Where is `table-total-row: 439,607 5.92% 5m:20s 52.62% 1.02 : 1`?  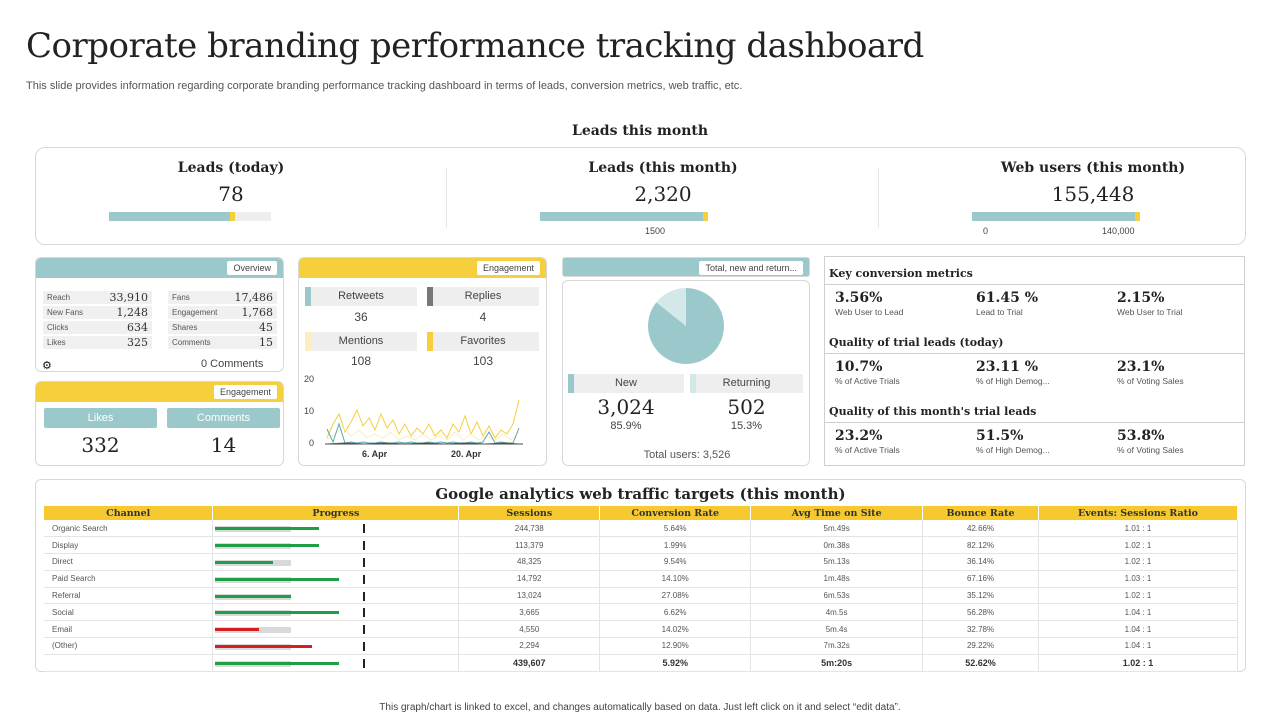
table-total-row: 439,607 5.92% 5m:20s 52.62% 1.02 : 1 is located at coordinates (641, 663).